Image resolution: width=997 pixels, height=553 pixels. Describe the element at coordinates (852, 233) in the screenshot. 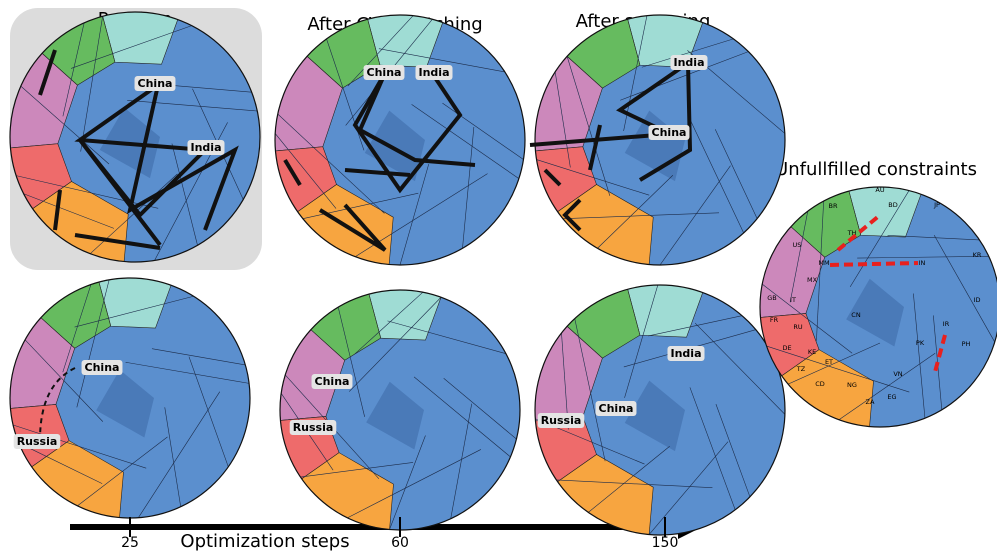

I see `country-code: TH` at that location.